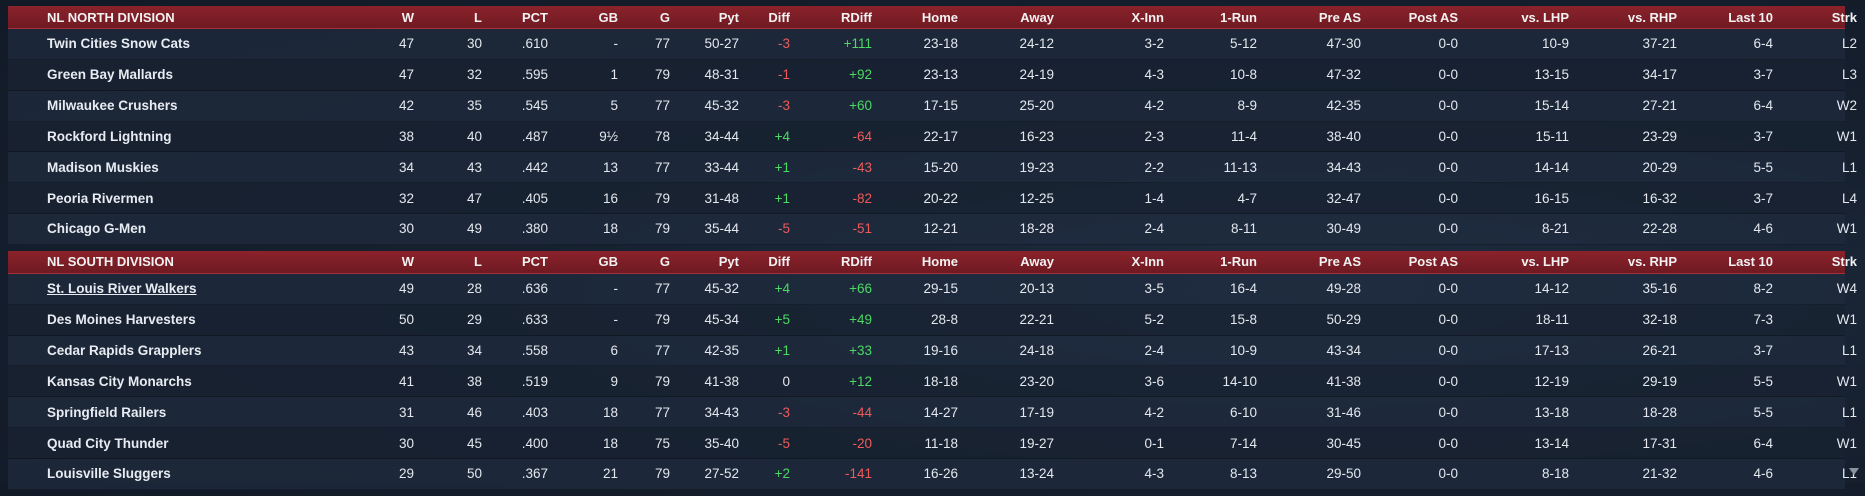  Describe the element at coordinates (1243, 289) in the screenshot. I see `cell-one-run: 16-4` at that location.